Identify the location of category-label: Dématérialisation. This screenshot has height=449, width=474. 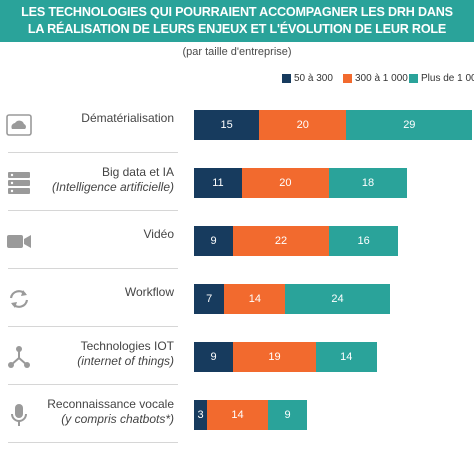
(127, 118).